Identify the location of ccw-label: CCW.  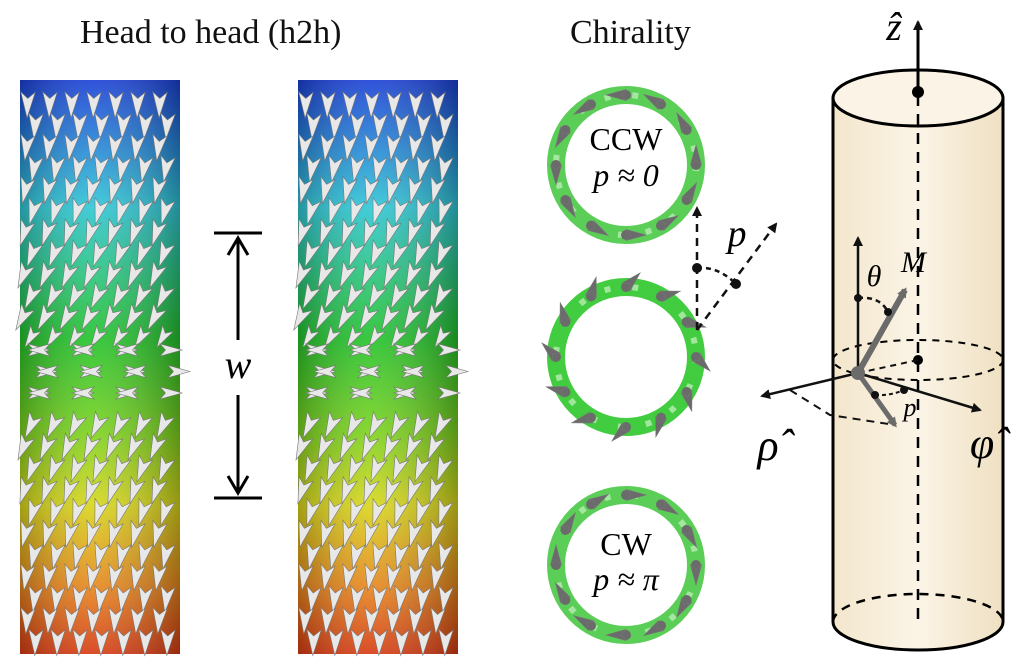
(627, 139).